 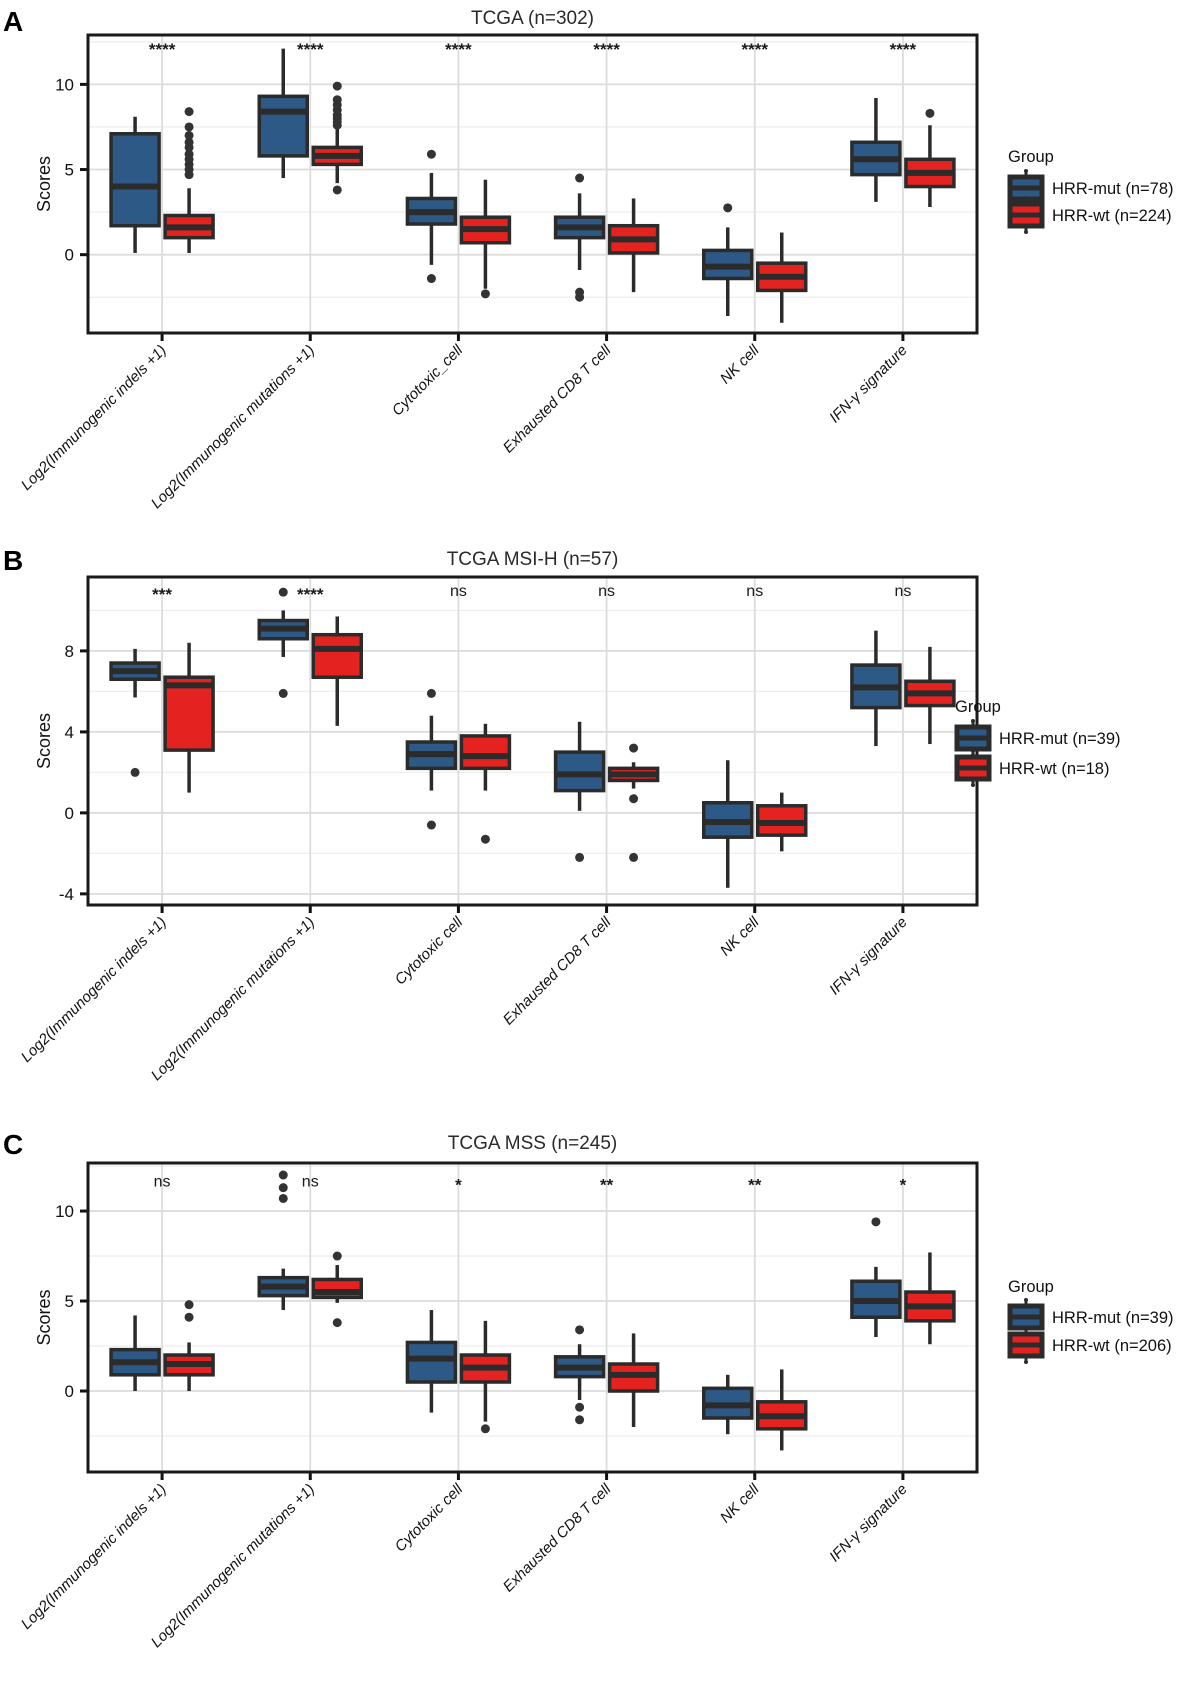 What do you see at coordinates (429, 1517) in the screenshot?
I see `x-tick-label: Cytotoxic cell` at bounding box center [429, 1517].